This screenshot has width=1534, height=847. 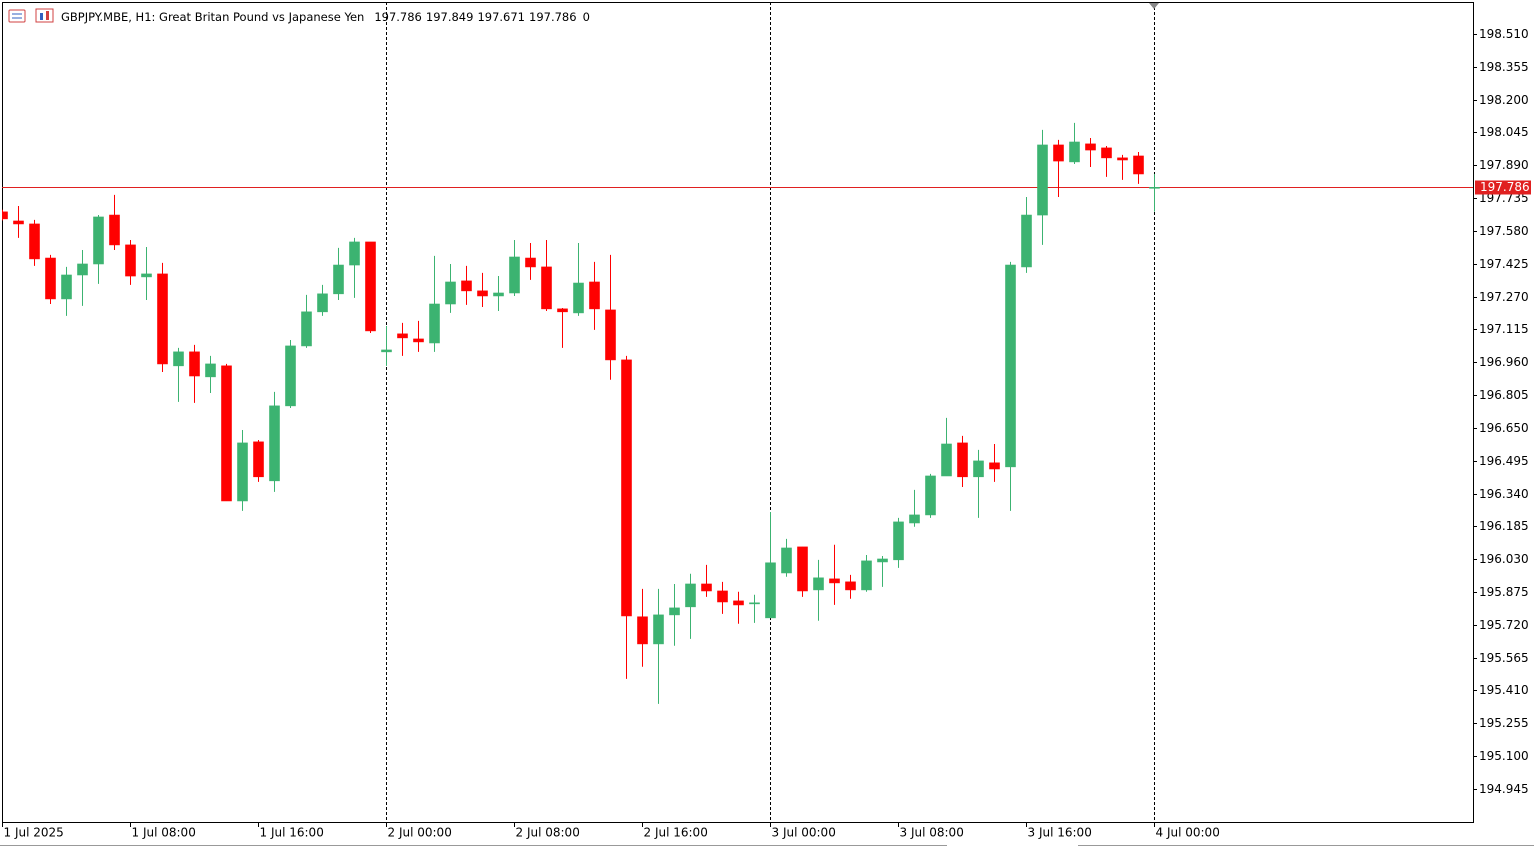 What do you see at coordinates (1504, 67) in the screenshot?
I see `y-tick-label: 198.355` at bounding box center [1504, 67].